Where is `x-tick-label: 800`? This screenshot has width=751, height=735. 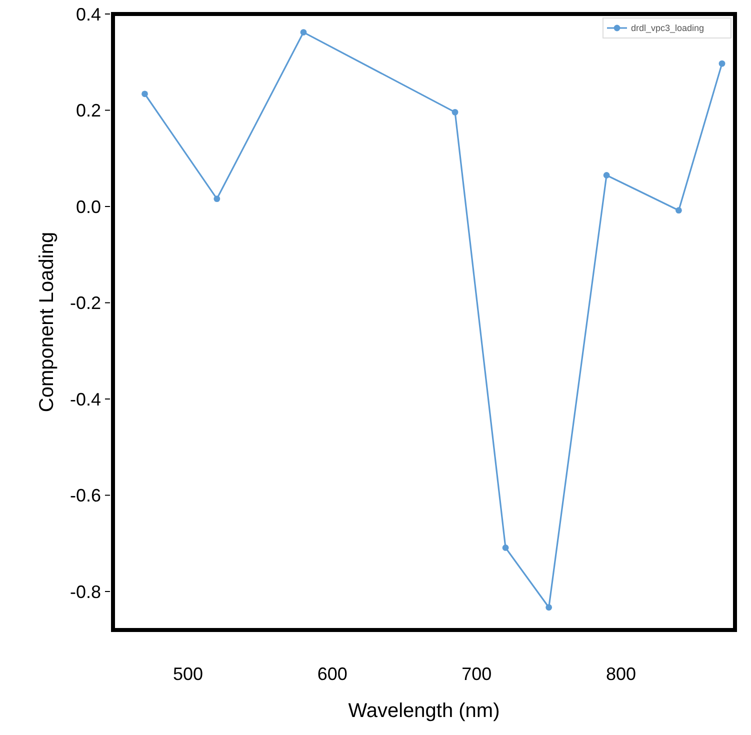
x-tick-label: 800 is located at coordinates (621, 674).